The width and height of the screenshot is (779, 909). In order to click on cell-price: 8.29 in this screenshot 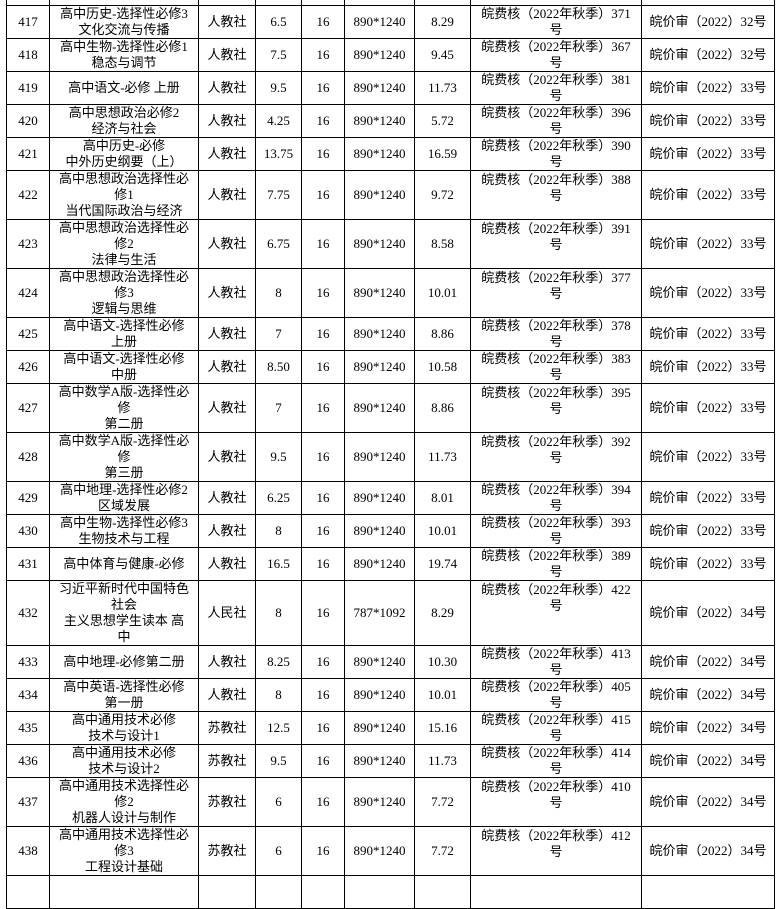, I will do `click(442, 613)`.